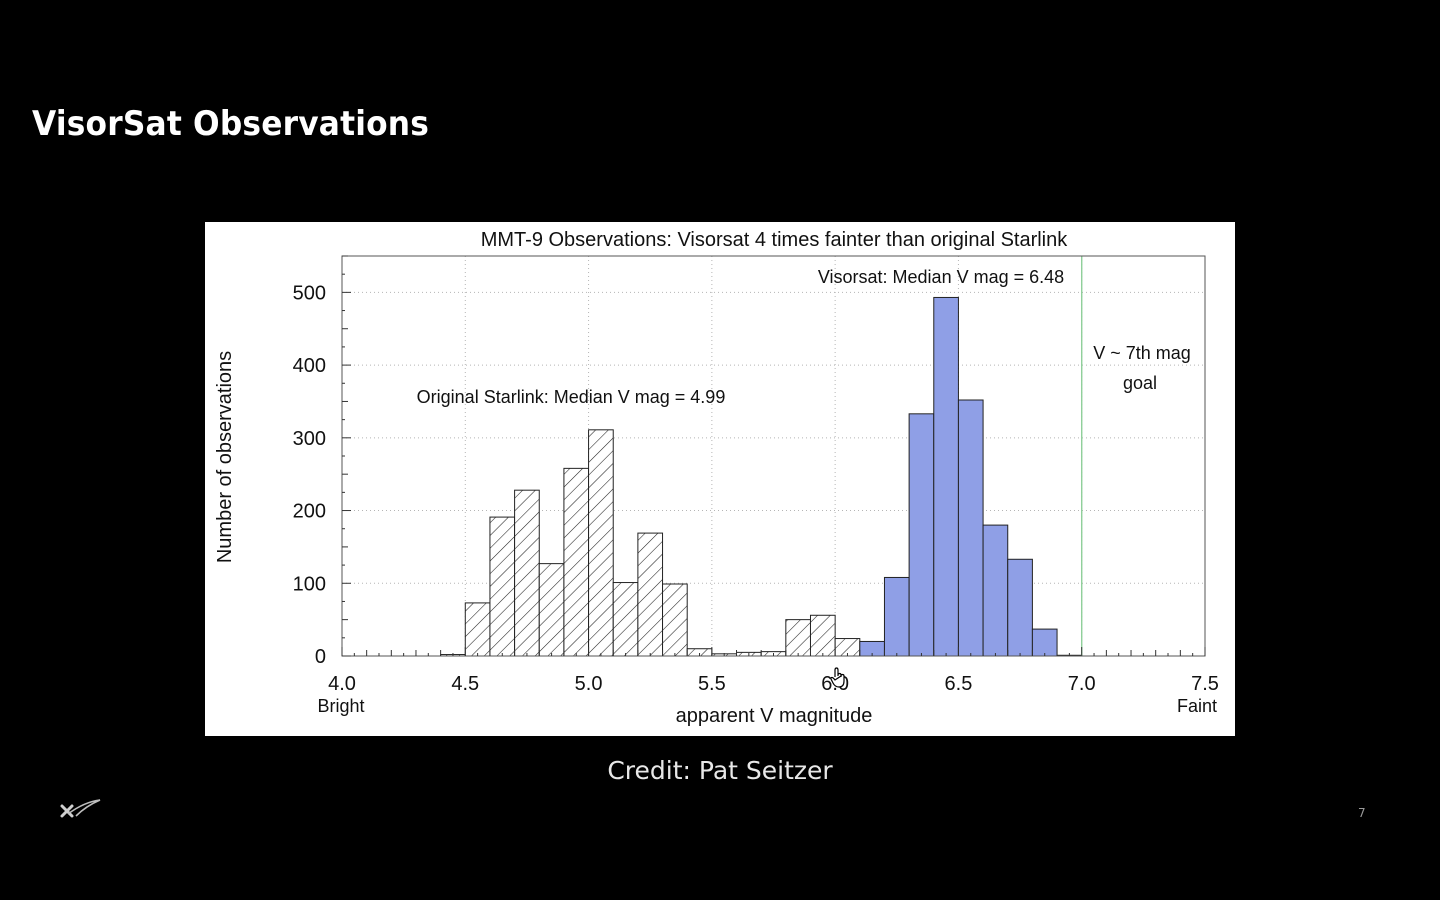 The image size is (1440, 900). What do you see at coordinates (720, 770) in the screenshot?
I see `credit-text: Credit: Pat Seitzer` at bounding box center [720, 770].